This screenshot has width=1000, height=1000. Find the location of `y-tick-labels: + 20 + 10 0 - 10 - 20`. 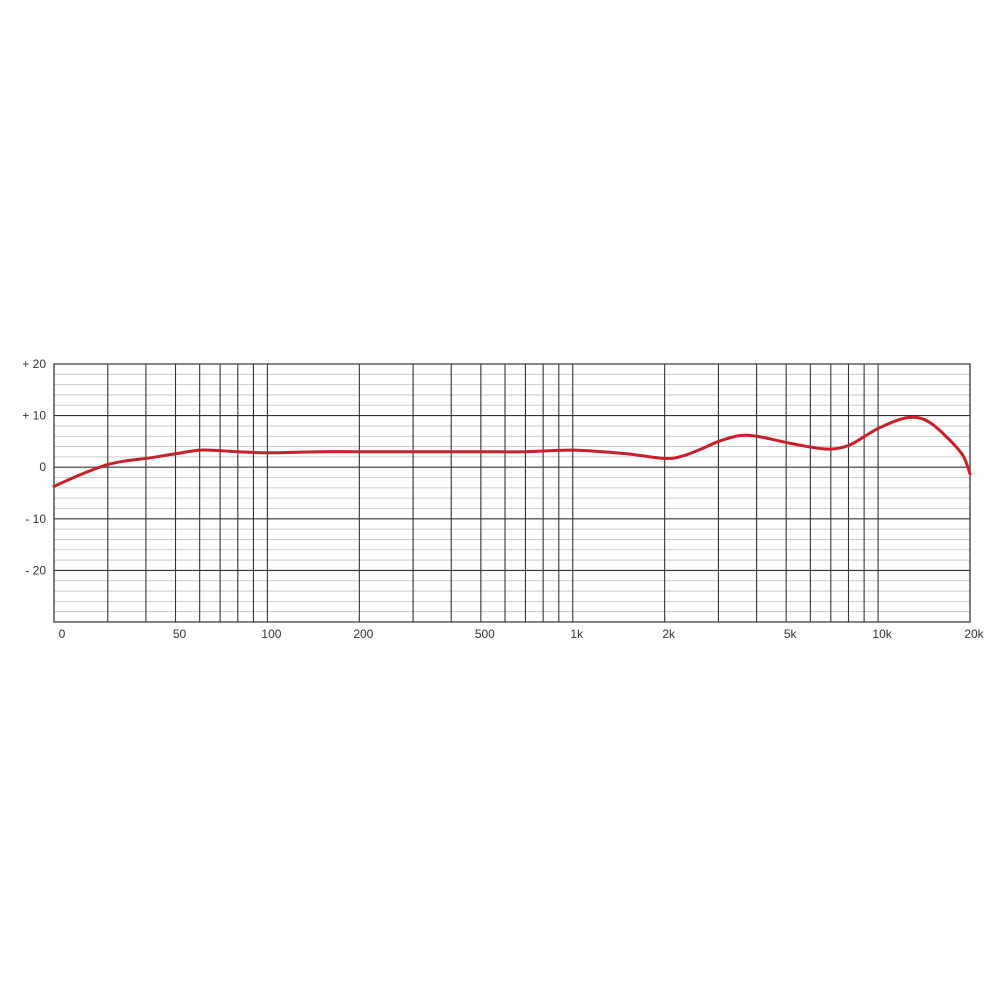

y-tick-labels: + 20 + 10 0 - 10 - 20 is located at coordinates (34, 467).